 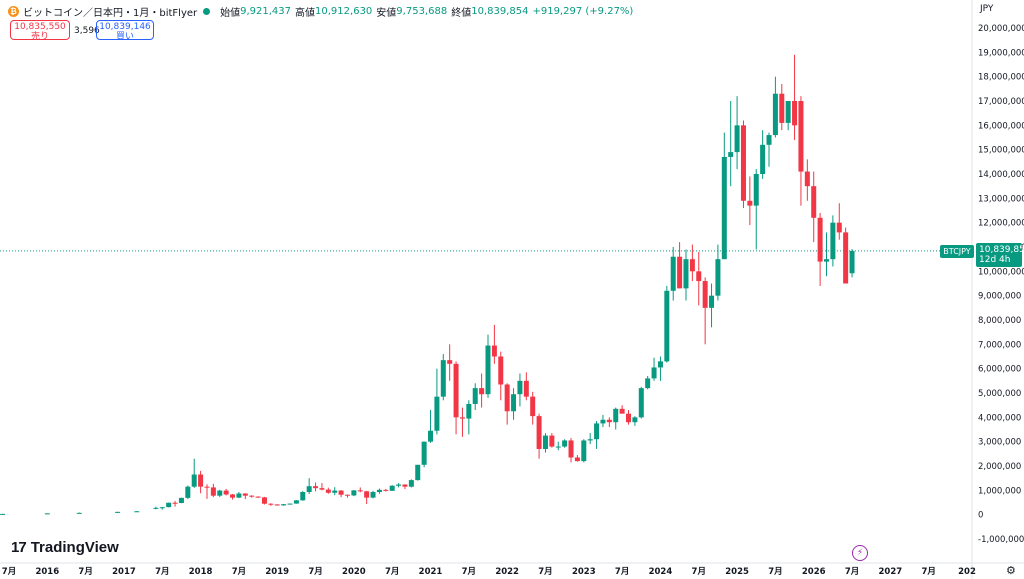 What do you see at coordinates (999, 321) in the screenshot?
I see `y-tick-label: 8,000,000` at bounding box center [999, 321].